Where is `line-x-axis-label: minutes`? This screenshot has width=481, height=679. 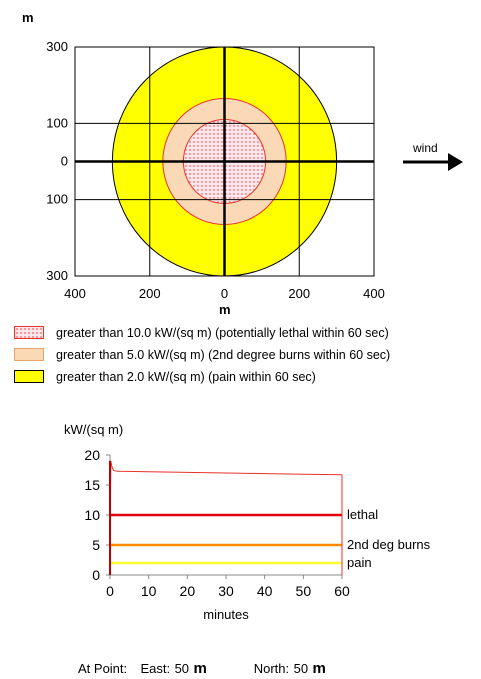
line-x-axis-label: minutes is located at coordinates (226, 614).